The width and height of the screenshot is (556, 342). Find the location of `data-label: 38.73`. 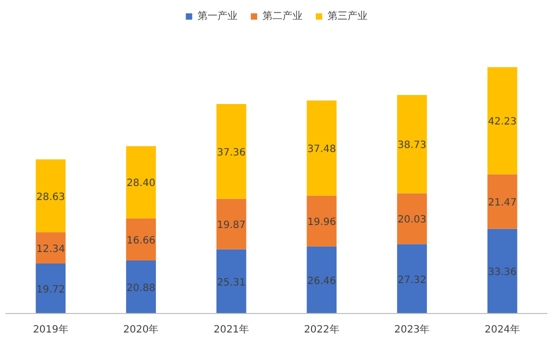

data-label: 38.73 is located at coordinates (412, 146).